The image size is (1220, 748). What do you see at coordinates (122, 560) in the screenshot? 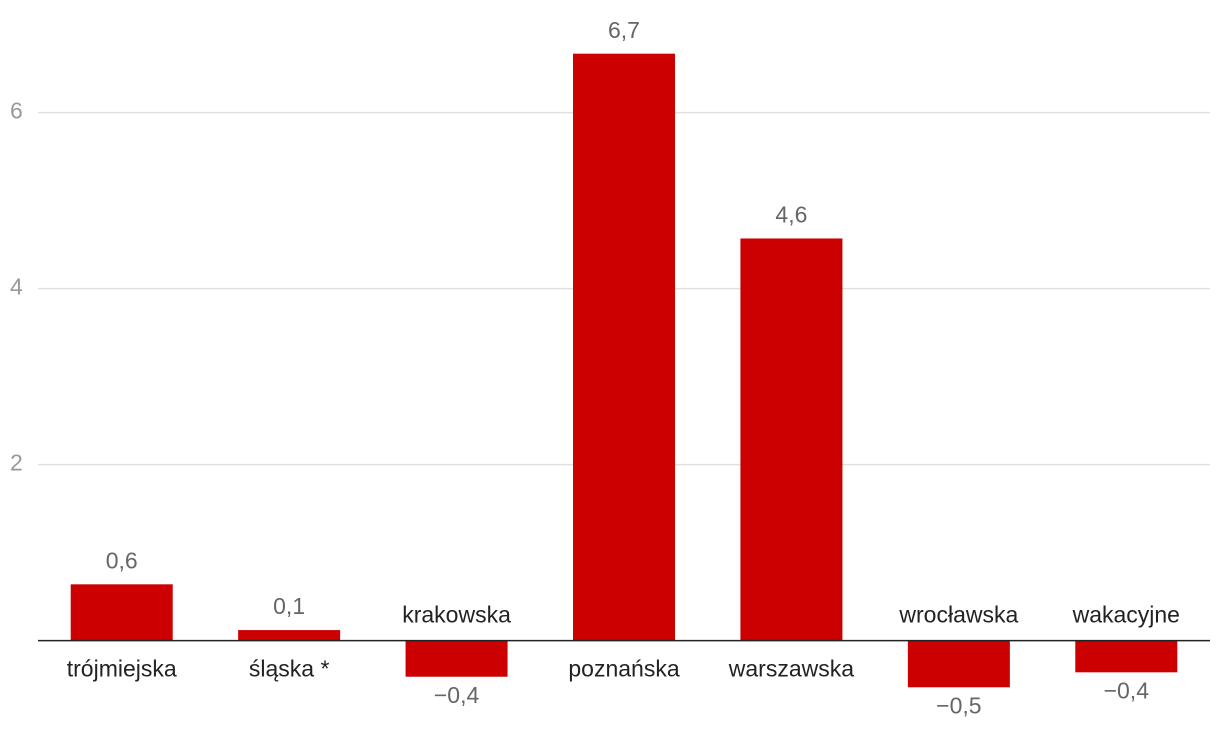
I see `value-label: 0,6` at bounding box center [122, 560].